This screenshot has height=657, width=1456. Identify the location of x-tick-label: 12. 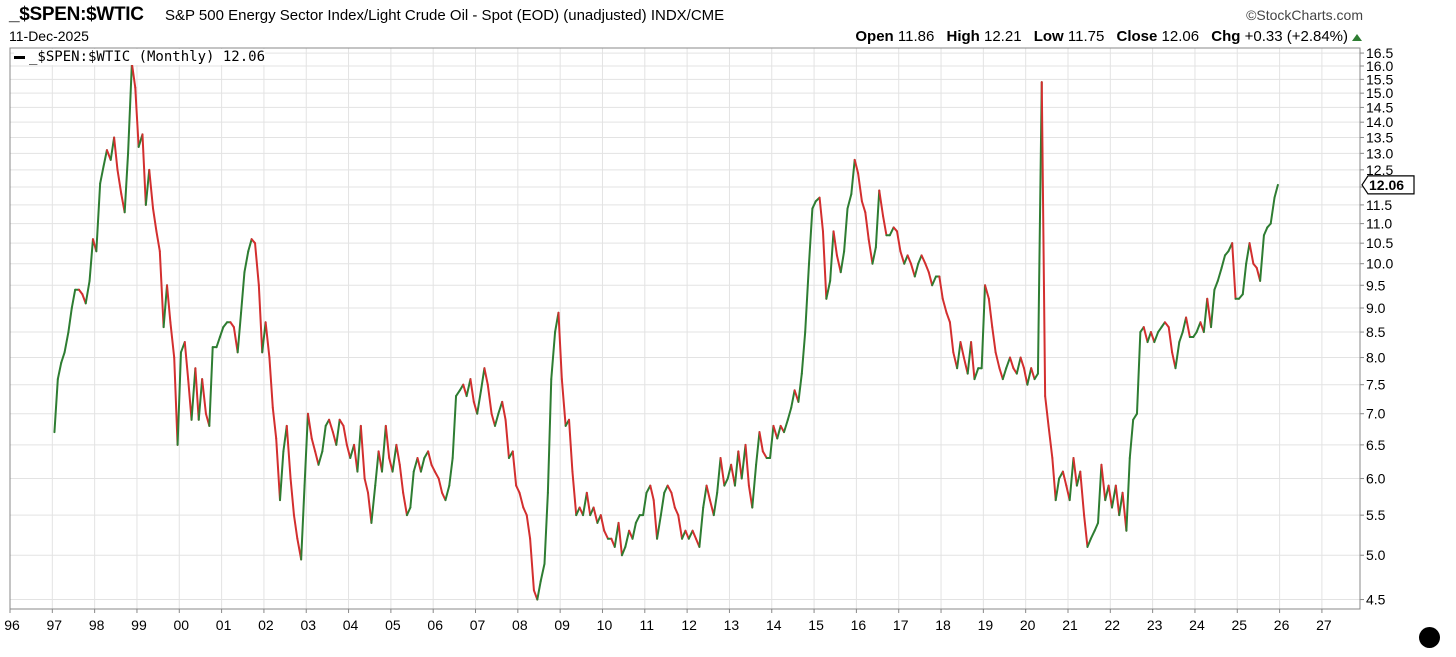
(689, 625).